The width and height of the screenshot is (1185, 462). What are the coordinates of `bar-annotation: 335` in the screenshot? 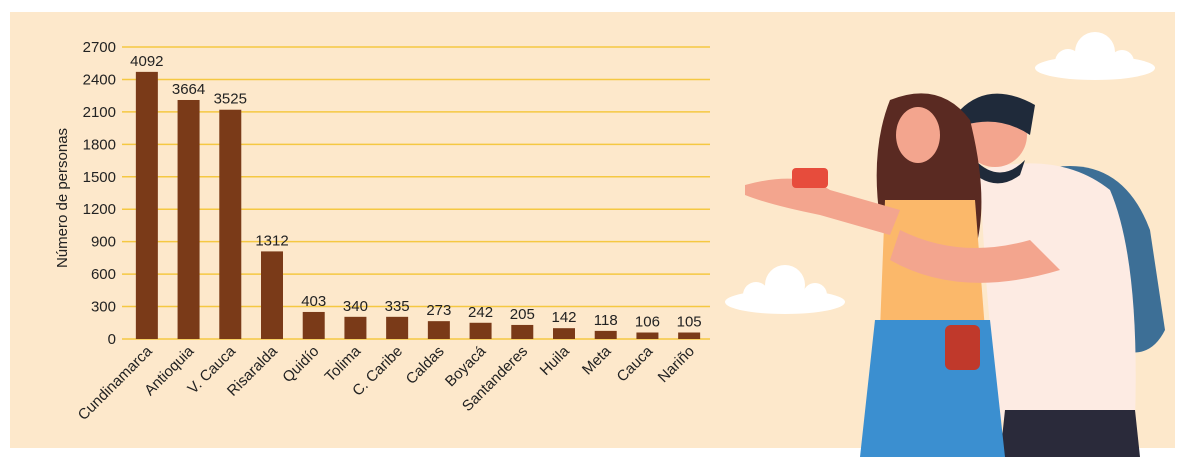 It's located at (397, 306).